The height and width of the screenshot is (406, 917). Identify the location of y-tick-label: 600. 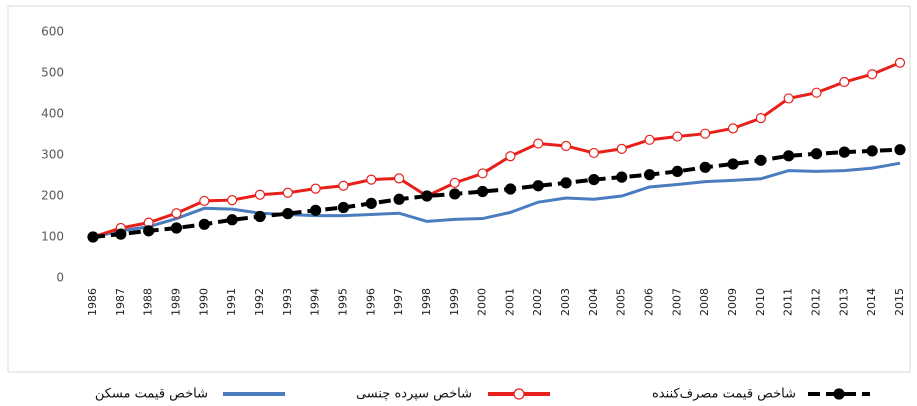
(52, 32).